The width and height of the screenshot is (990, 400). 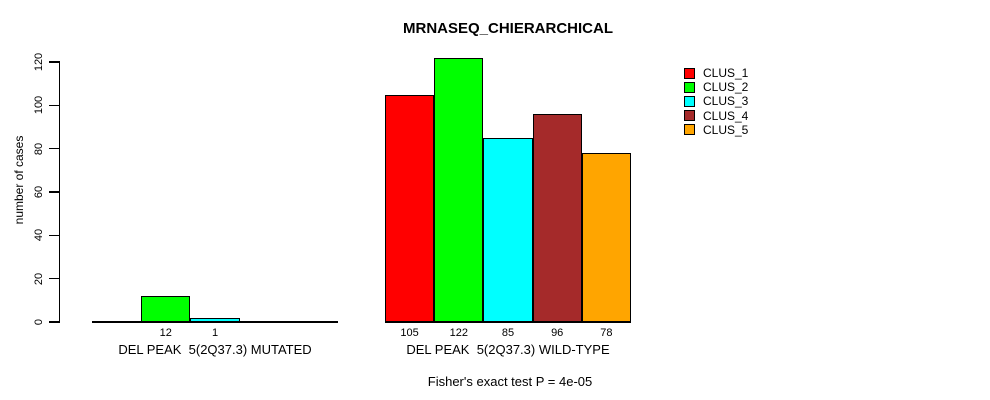 I want to click on group-label-wild-type: DEL PEAK 5(2Q37.3) WILD-TYPE, so click(x=508, y=349).